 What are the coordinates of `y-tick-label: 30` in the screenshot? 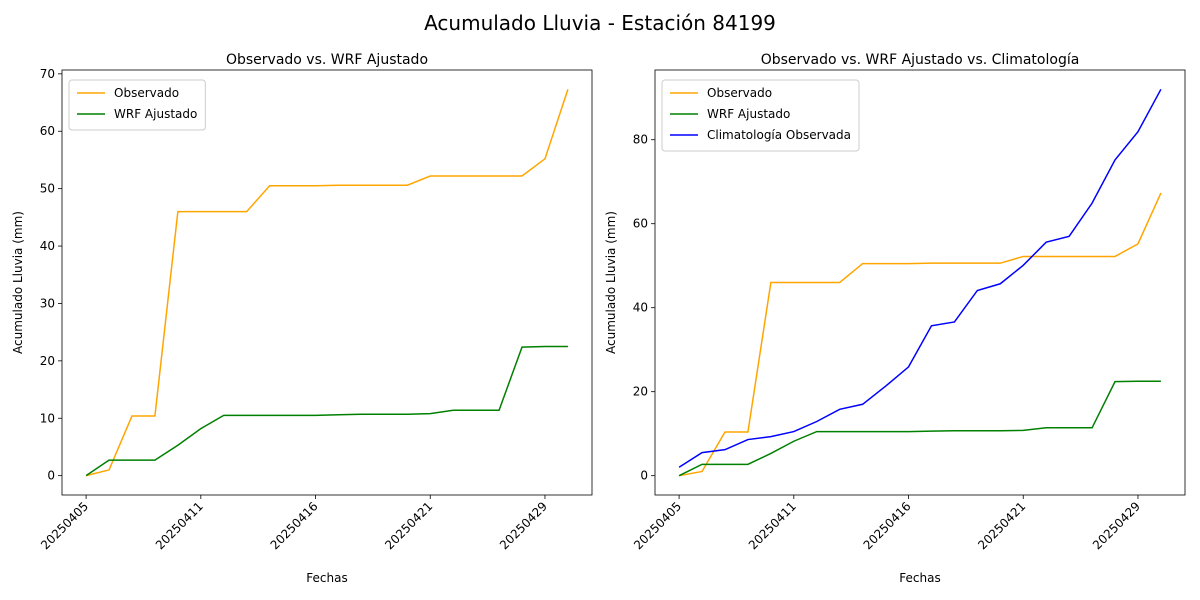 It's located at (47, 303).